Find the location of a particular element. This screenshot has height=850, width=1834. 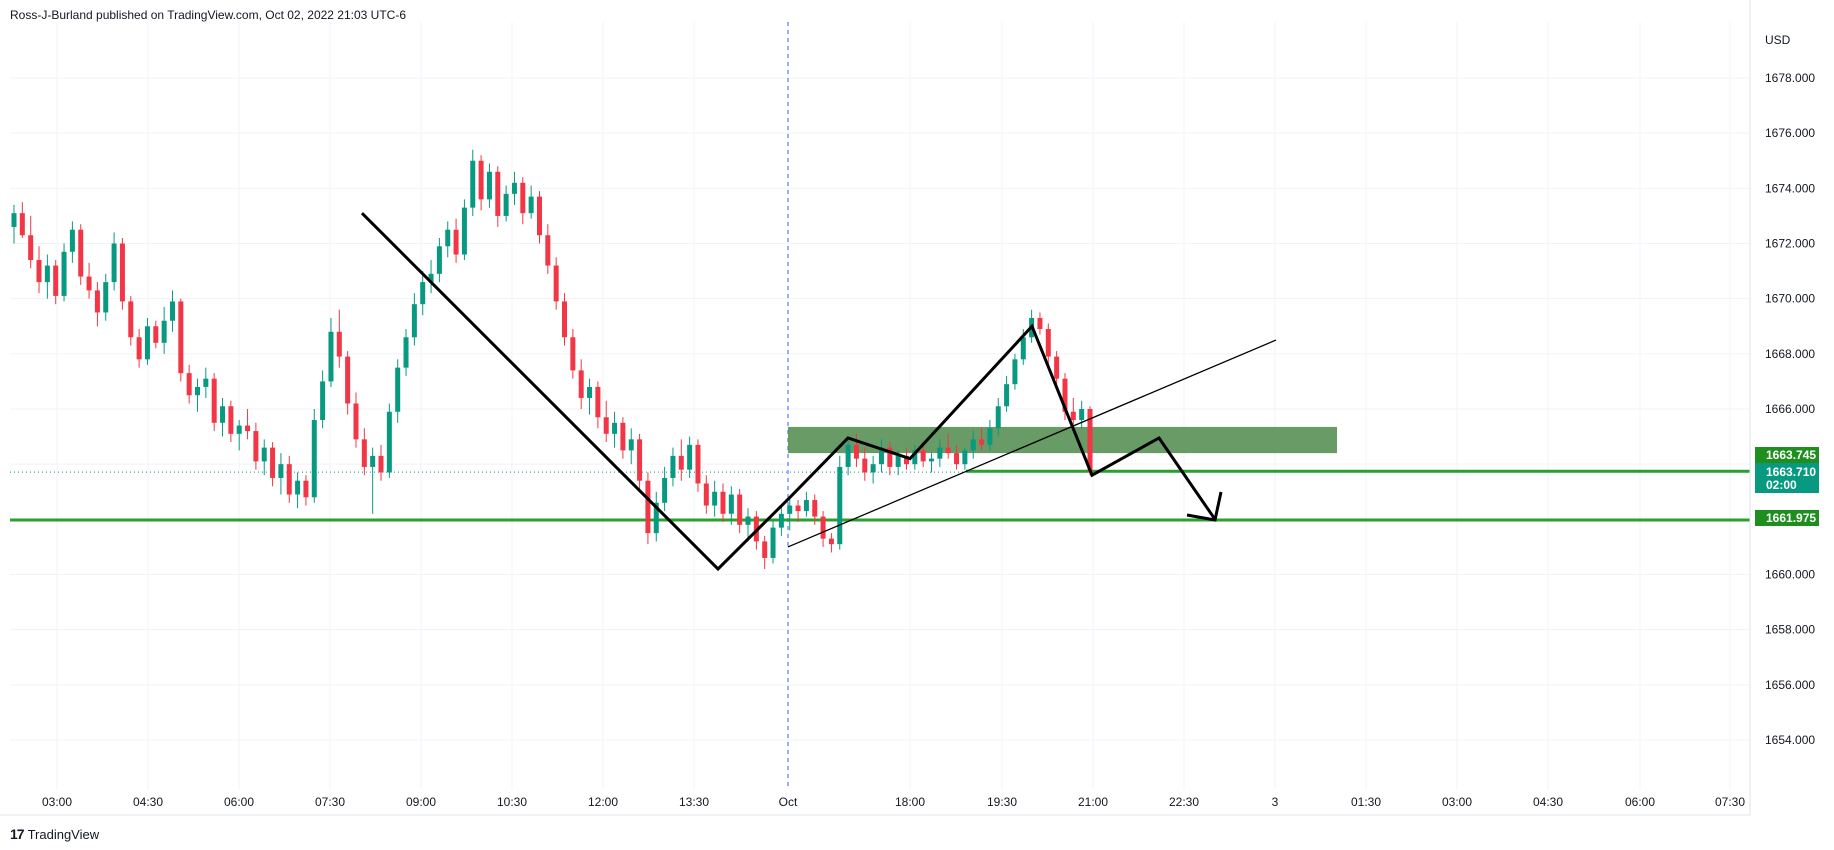

y-tick-label: 1676.000 is located at coordinates (1790, 133).